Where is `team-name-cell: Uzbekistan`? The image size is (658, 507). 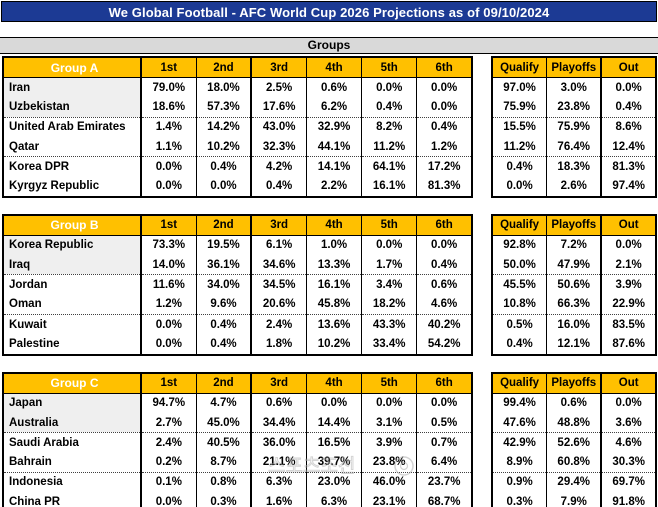
team-name-cell: Uzbekistan is located at coordinates (72, 107).